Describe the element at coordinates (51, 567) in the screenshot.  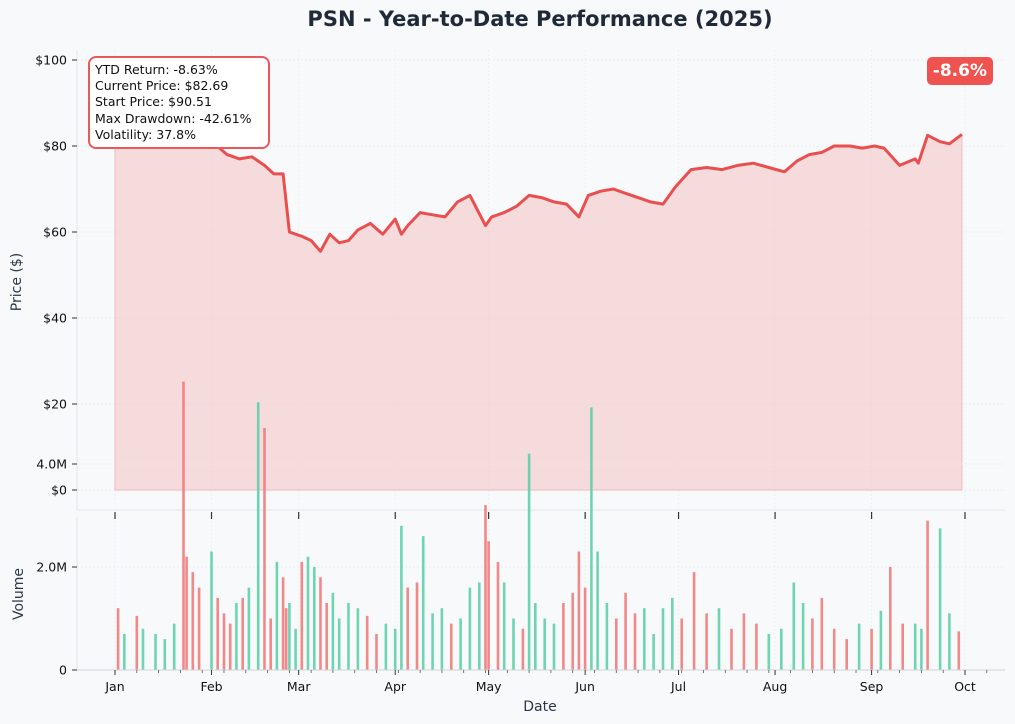
I see `volume-y-tick-label: 2.0M` at that location.